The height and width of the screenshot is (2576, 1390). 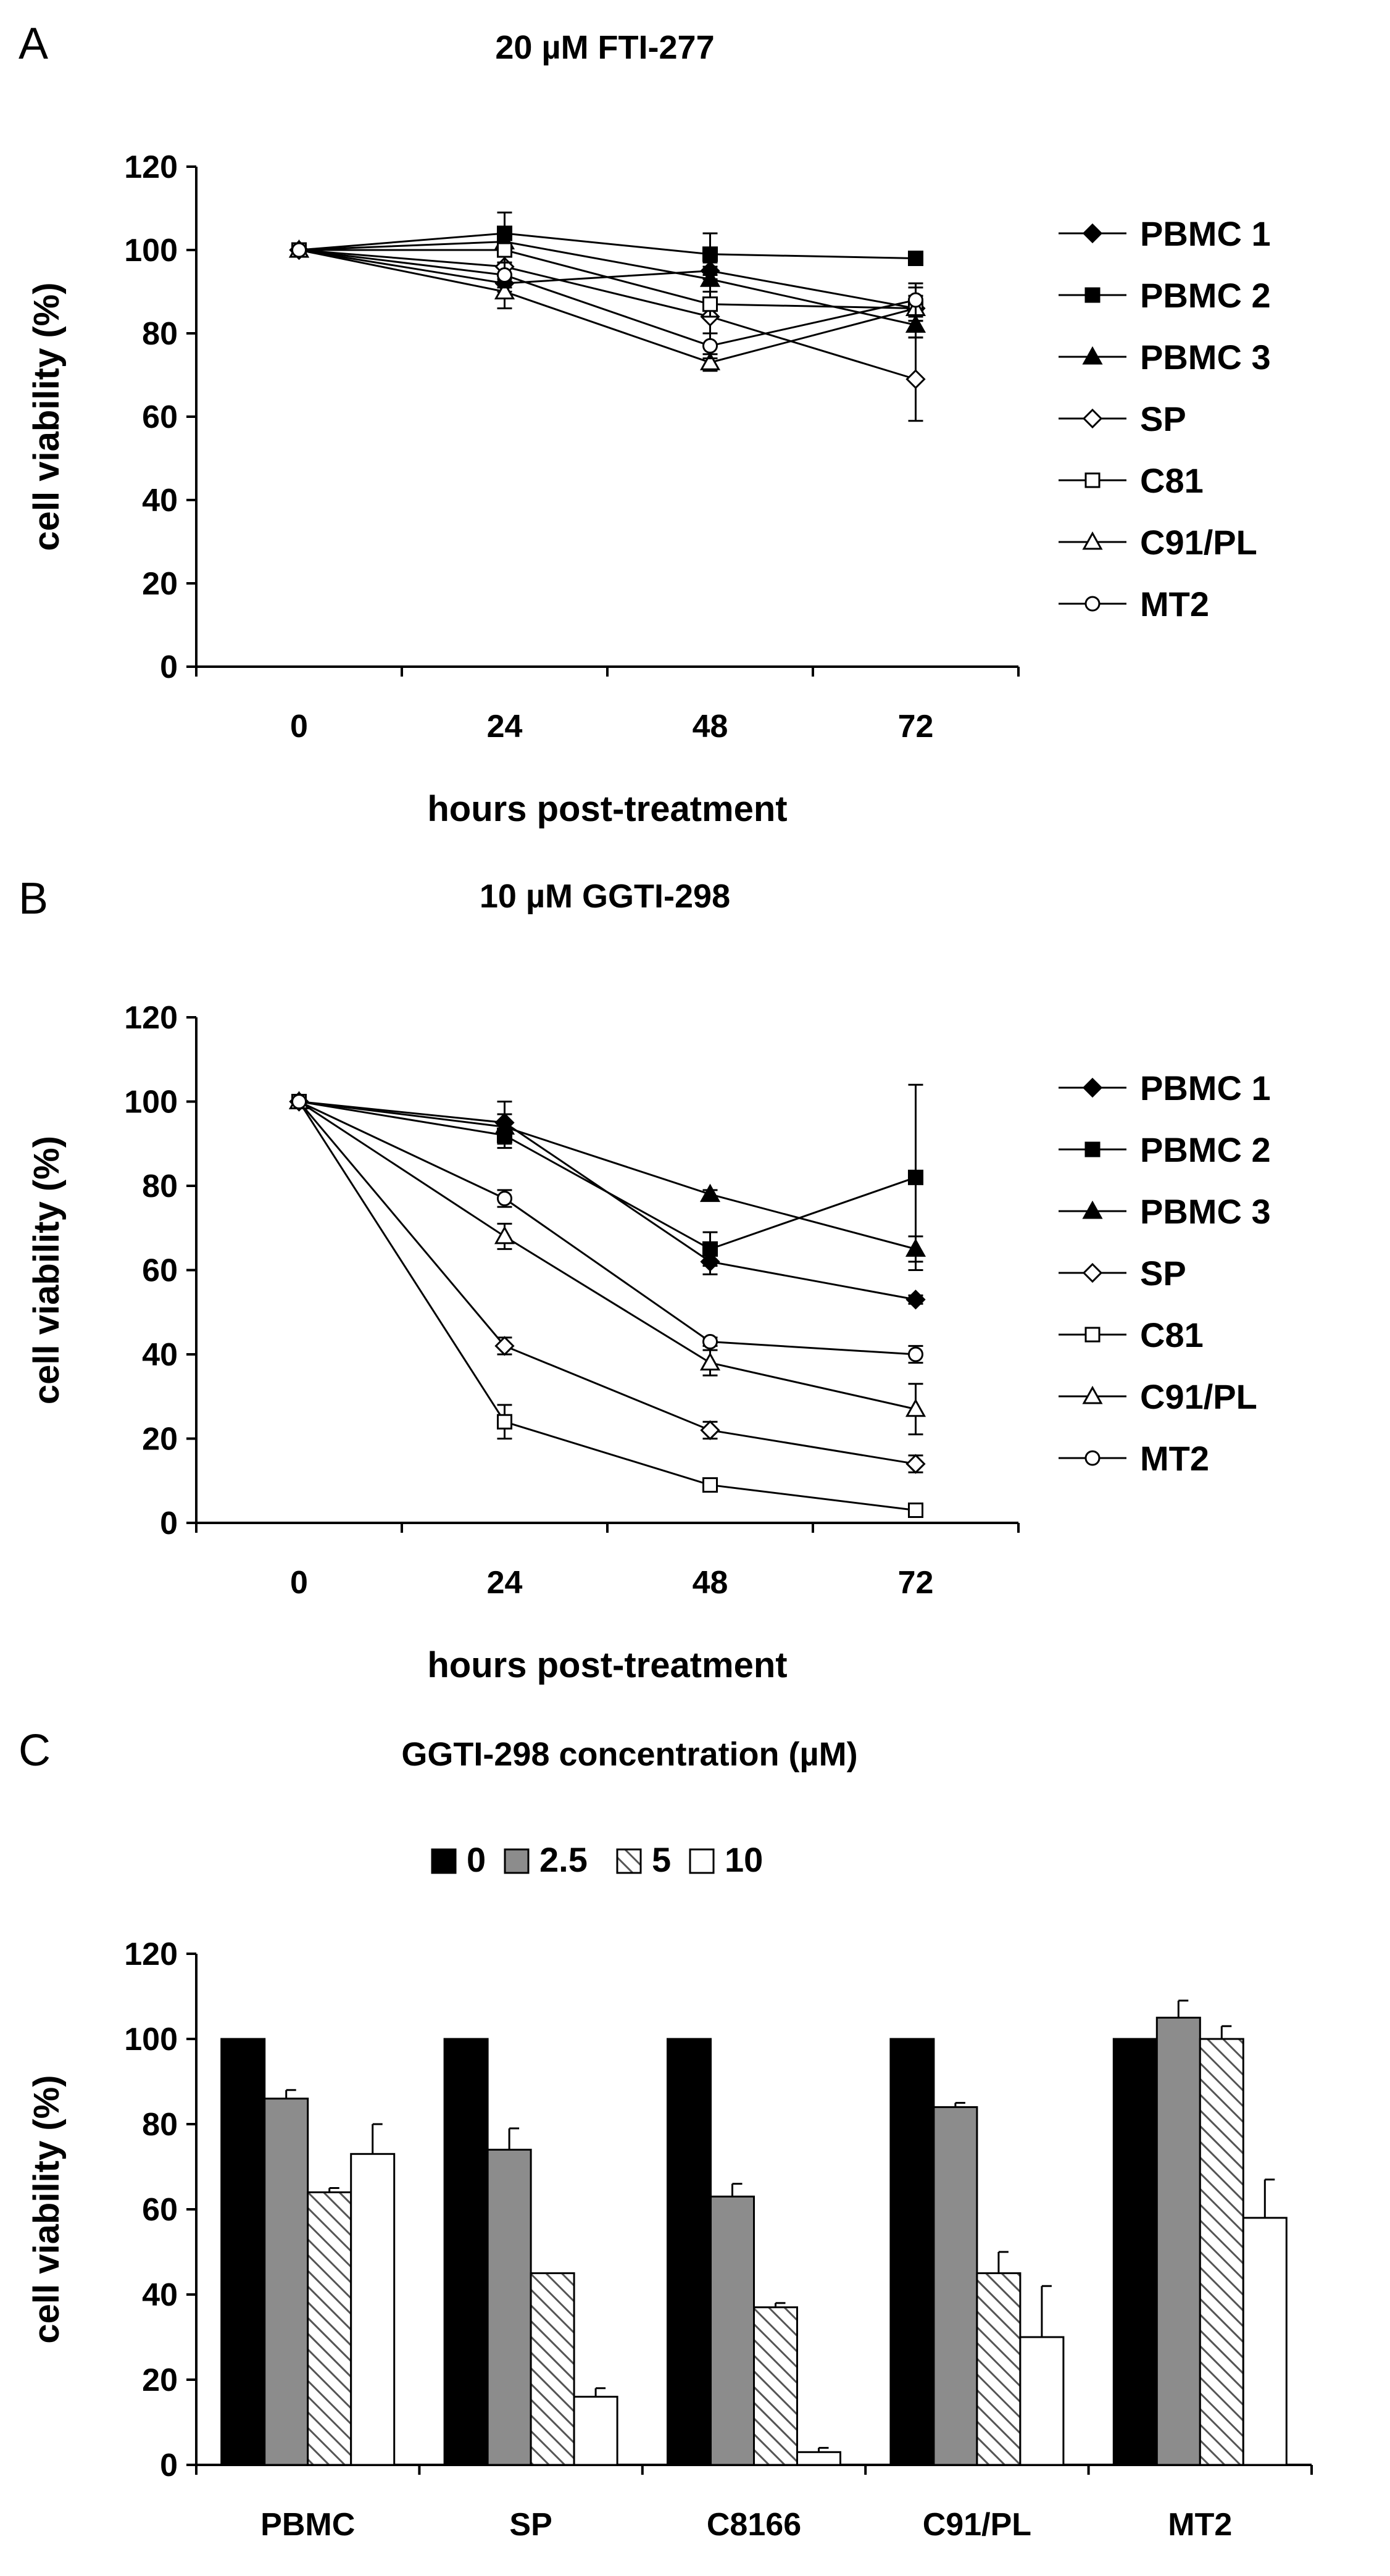 I want to click on x-tick-label: SP, so click(x=530, y=2525).